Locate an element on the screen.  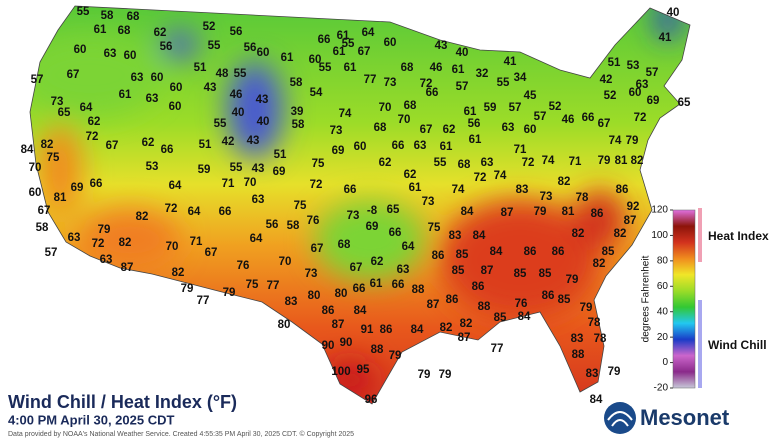
station-value: 48 is located at coordinates (222, 74).